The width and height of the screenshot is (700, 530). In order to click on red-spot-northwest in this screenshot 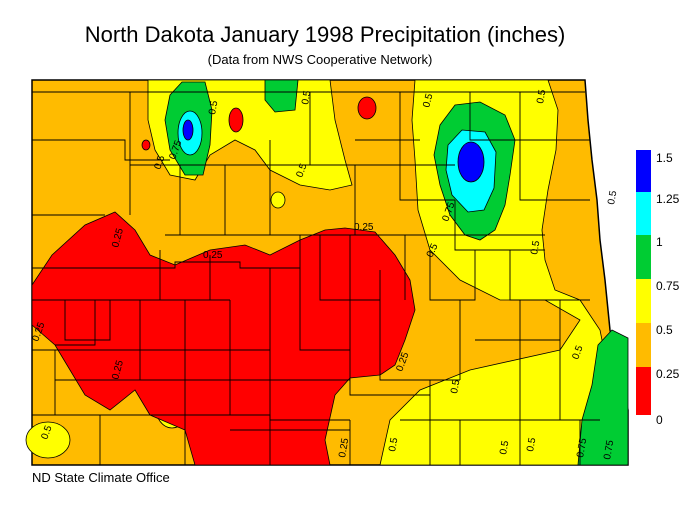, I will do `click(146, 145)`.